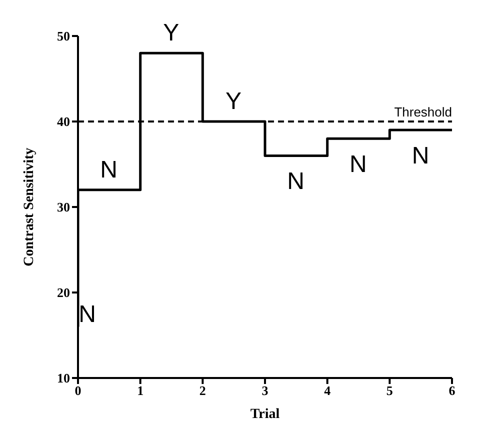  What do you see at coordinates (78, 390) in the screenshot?
I see `x-tick-label: 0` at bounding box center [78, 390].